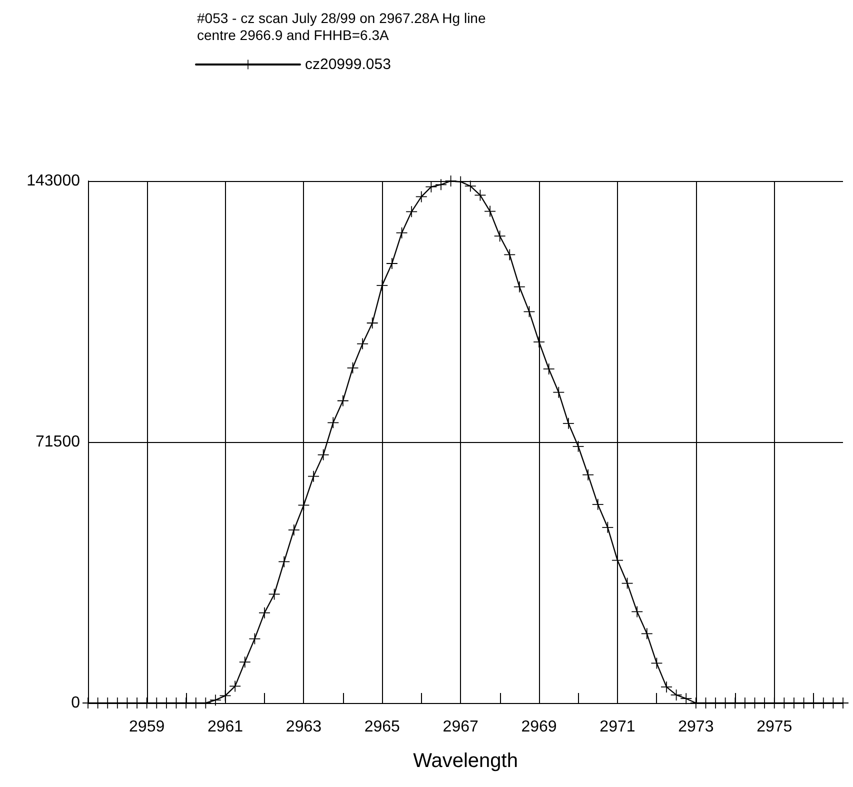 This screenshot has height=787, width=853. I want to click on x-tick-label: 2963, so click(304, 727).